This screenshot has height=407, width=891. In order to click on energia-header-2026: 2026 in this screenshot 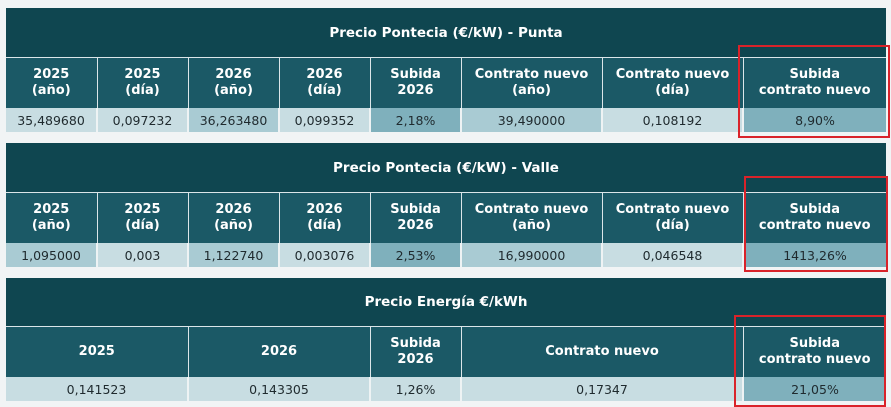, I will do `click(279, 352)`.